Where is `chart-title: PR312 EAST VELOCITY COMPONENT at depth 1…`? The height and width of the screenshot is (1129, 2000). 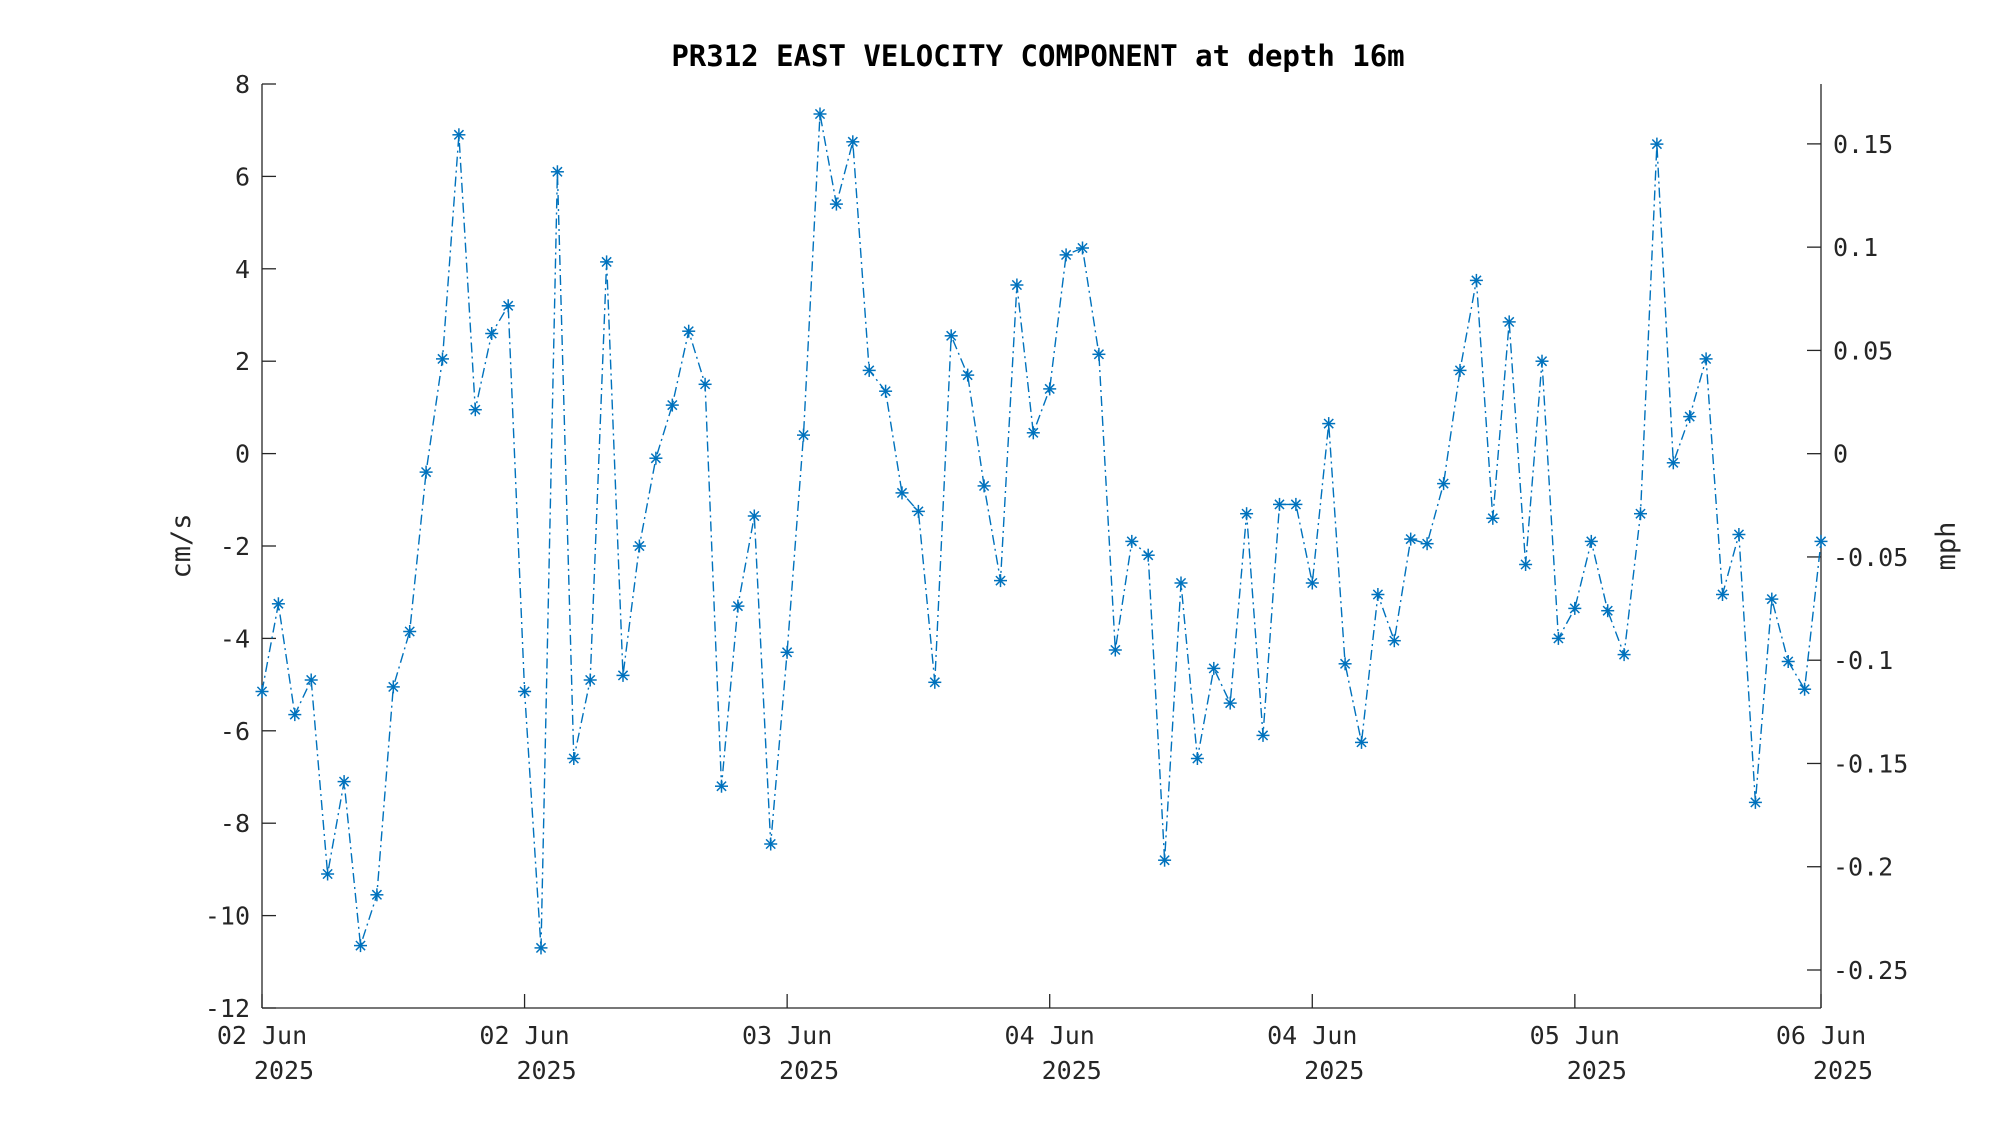
chart-title: PR312 EAST VELOCITY COMPONENT at depth 1… is located at coordinates (1037, 56).